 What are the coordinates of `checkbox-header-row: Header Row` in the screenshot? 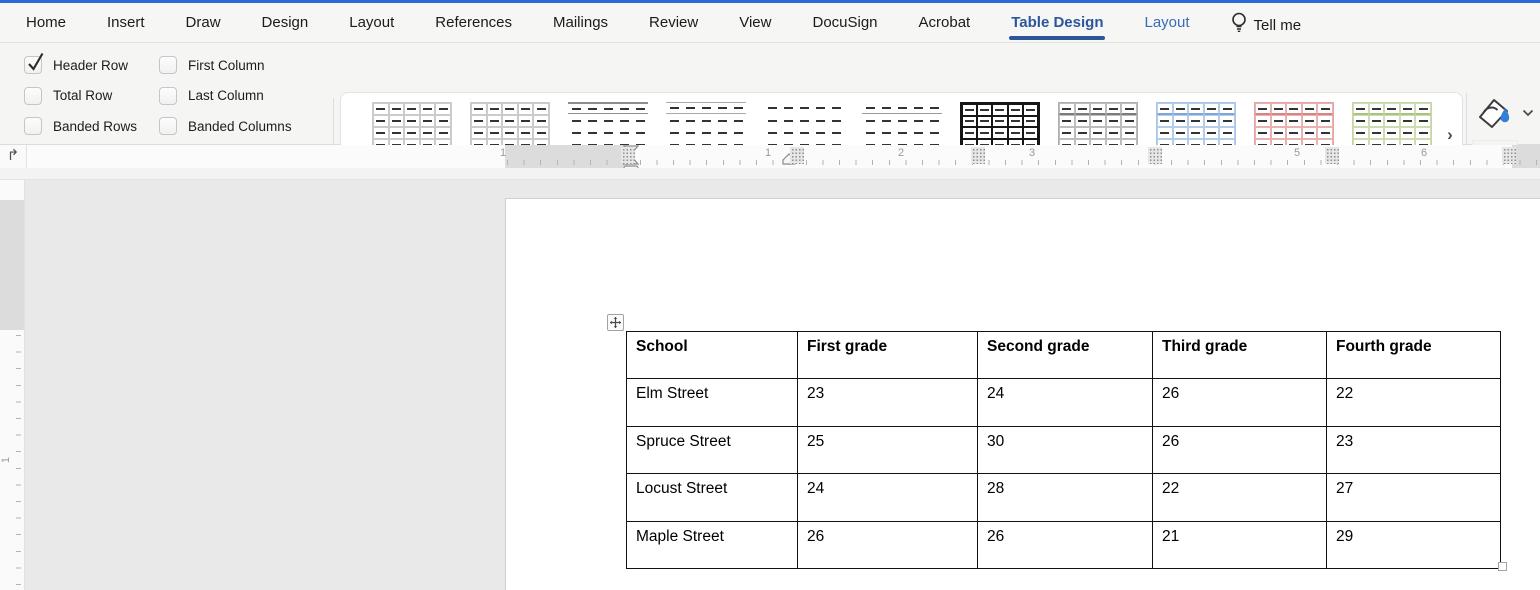 It's located at (76, 63).